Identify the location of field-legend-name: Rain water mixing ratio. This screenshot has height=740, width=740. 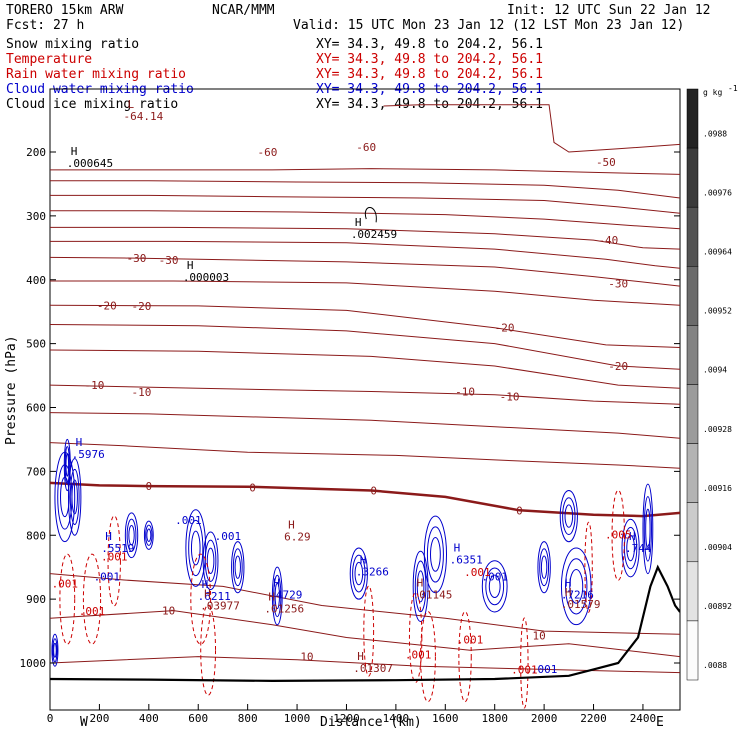
(96, 74).